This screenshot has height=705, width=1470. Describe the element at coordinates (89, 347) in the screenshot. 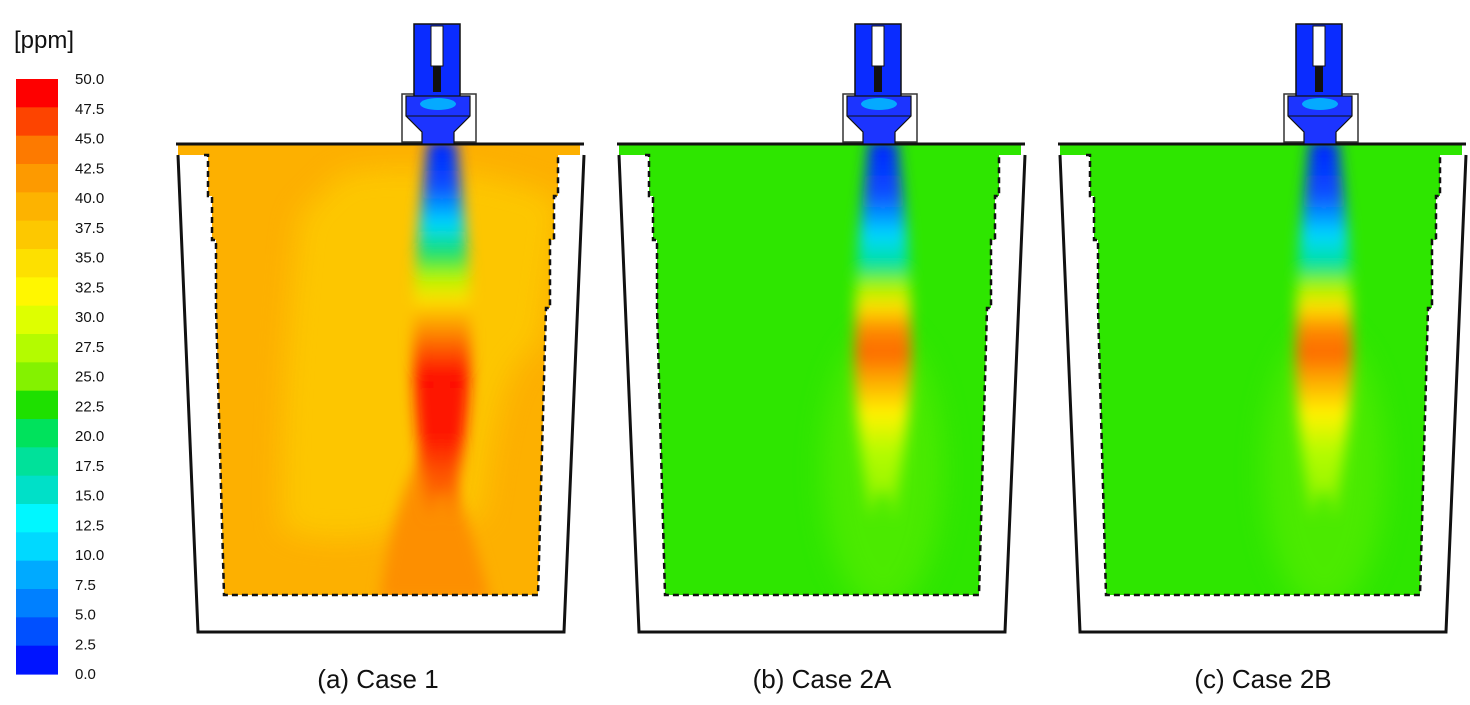

I see `colorbar-tick-label: 27.5` at that location.